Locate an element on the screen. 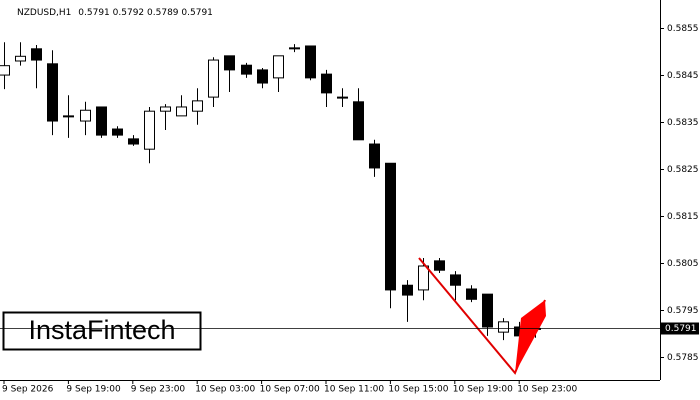 The width and height of the screenshot is (700, 400). last-close: 0.5791 is located at coordinates (197, 13).